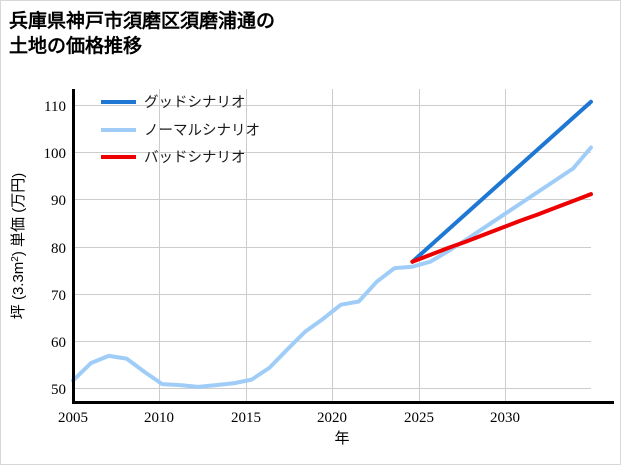 The height and width of the screenshot is (466, 621). I want to click on x-tick-labels: 2005 2010 2015 2020 2025 2030, so click(289, 418).